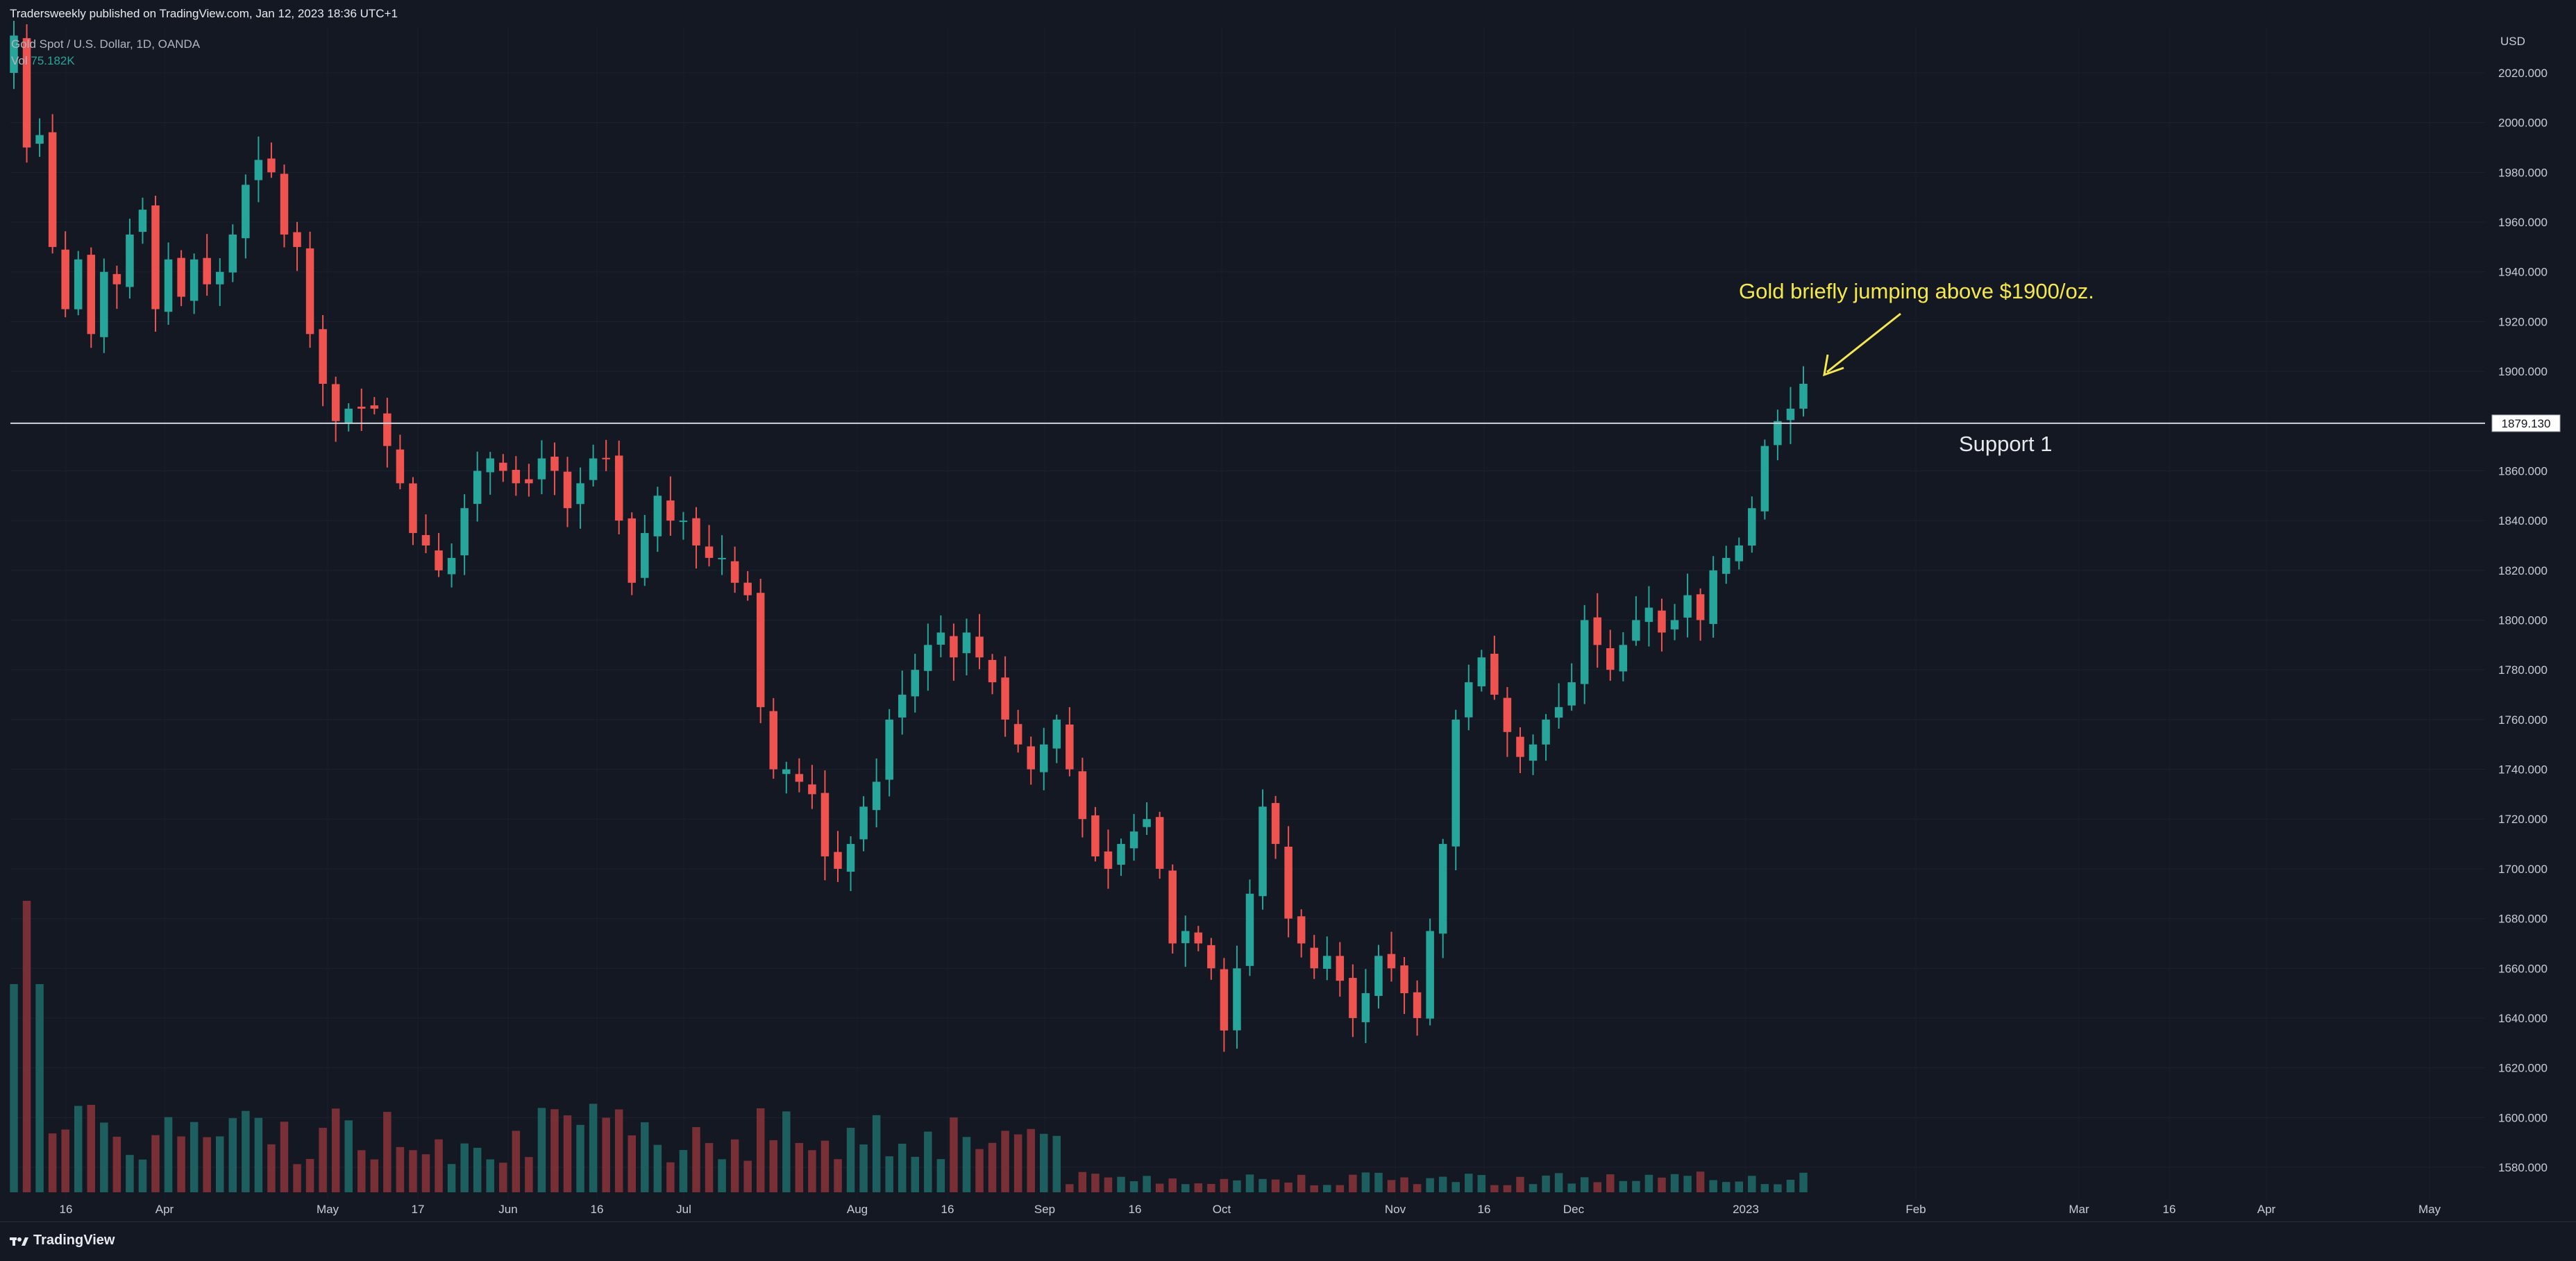  What do you see at coordinates (2005, 444) in the screenshot?
I see `support-label: Support 1` at bounding box center [2005, 444].